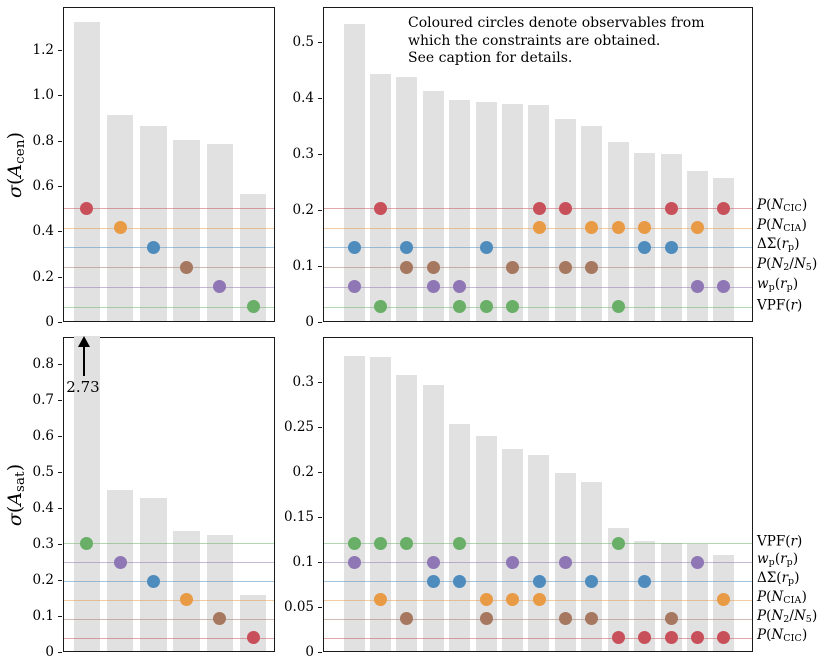 The height and width of the screenshot is (665, 830). I want to click on label-segment: /, so click(791, 263).